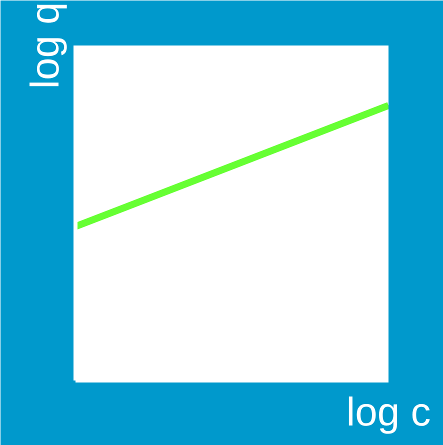  Describe the element at coordinates (388, 412) in the screenshot. I see `x-axis-title: log c` at that location.